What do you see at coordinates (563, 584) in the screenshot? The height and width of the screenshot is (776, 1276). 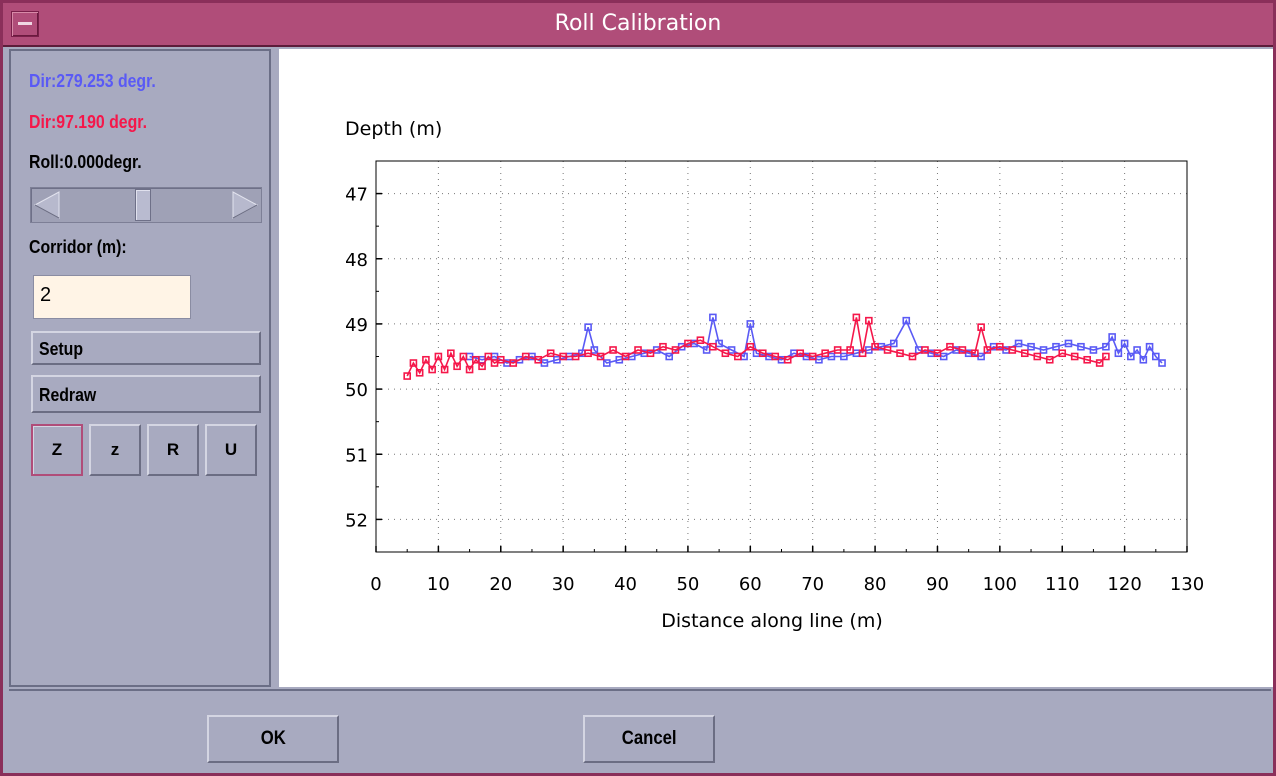 I see `x-tick-label: 30` at bounding box center [563, 584].